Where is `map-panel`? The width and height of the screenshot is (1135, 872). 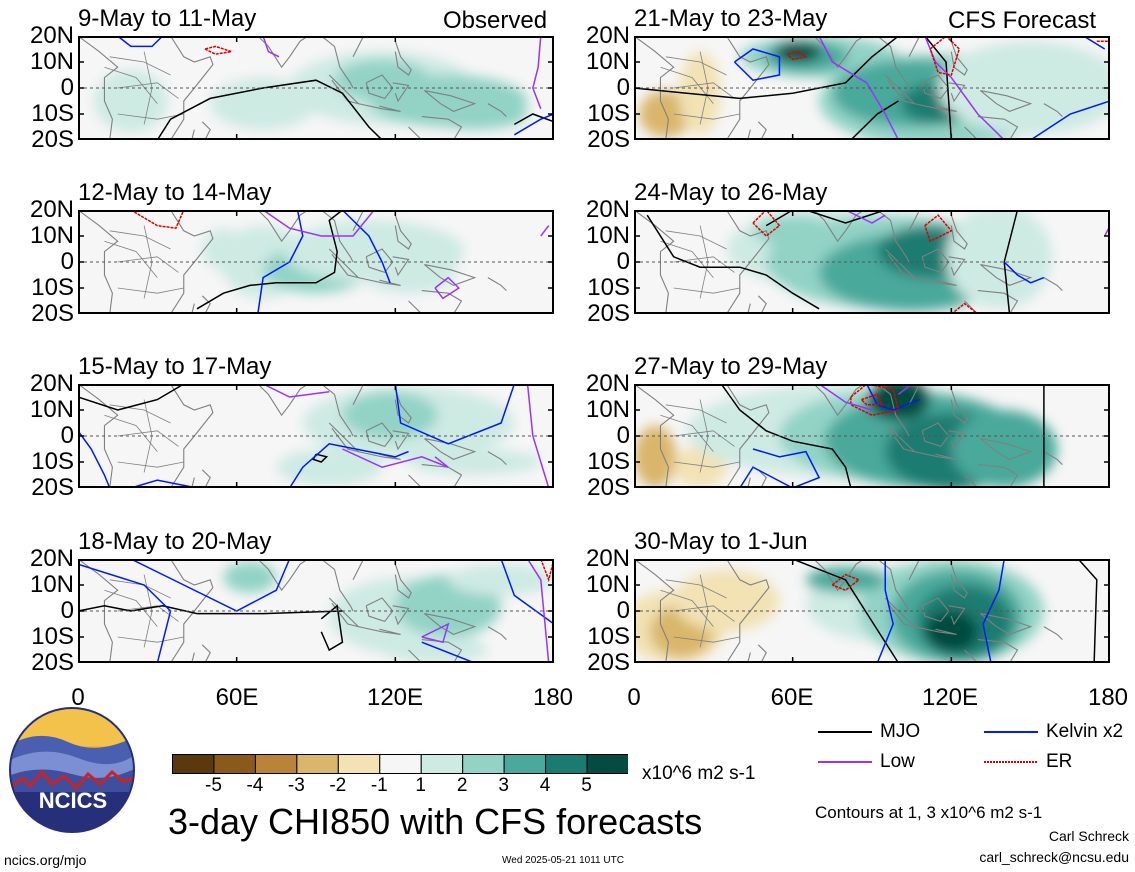 map-panel is located at coordinates (316, 611).